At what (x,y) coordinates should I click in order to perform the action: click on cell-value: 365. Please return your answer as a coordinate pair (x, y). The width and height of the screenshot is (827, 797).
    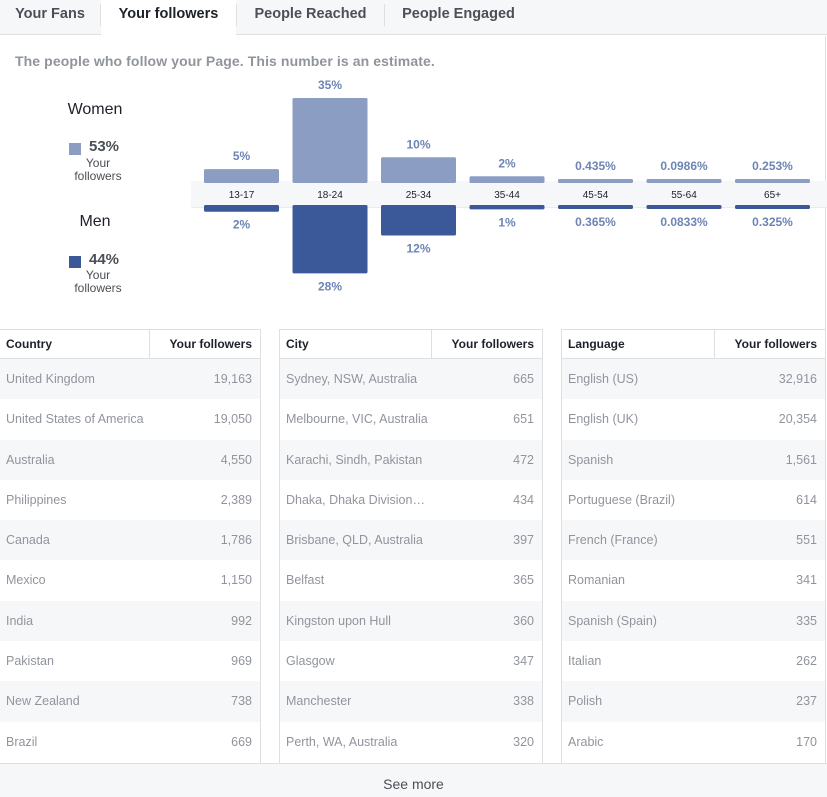
    Looking at the image, I should click on (523, 580).